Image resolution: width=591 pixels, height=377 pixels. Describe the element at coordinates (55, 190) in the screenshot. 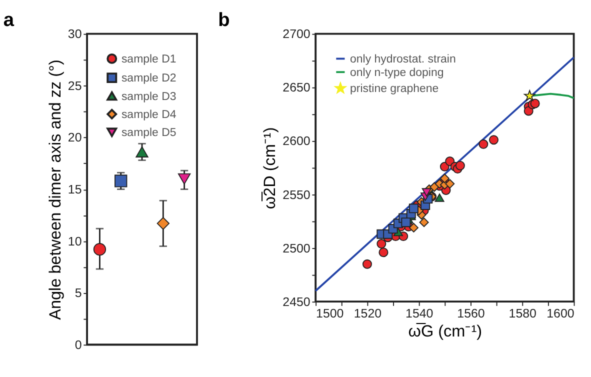

I see `y-axis-title: Angle between dimer axis and zz (°)` at that location.